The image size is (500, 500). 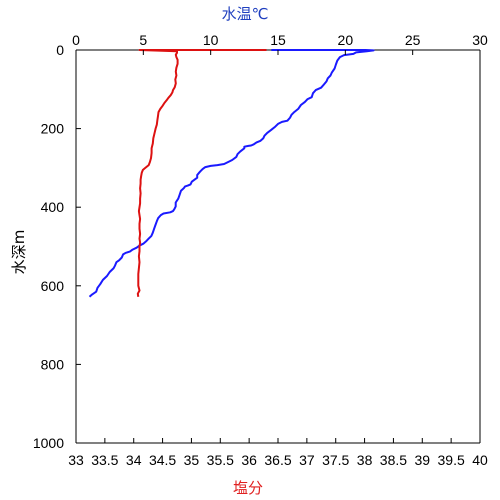 I want to click on left-axis-title: 水深m, so click(x=19, y=252).